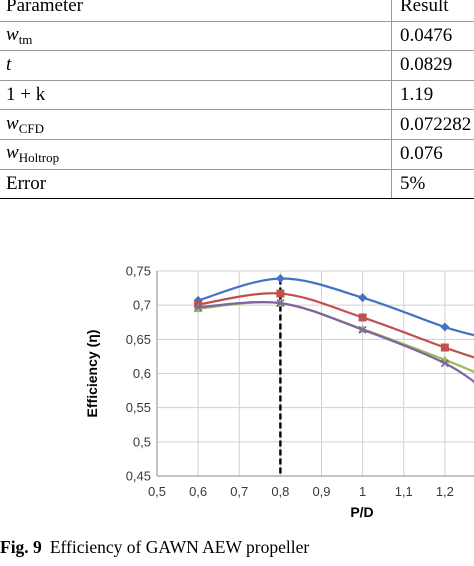 This screenshot has height=566, width=474. I want to click on x-tick-label: 1,2, so click(445, 491).